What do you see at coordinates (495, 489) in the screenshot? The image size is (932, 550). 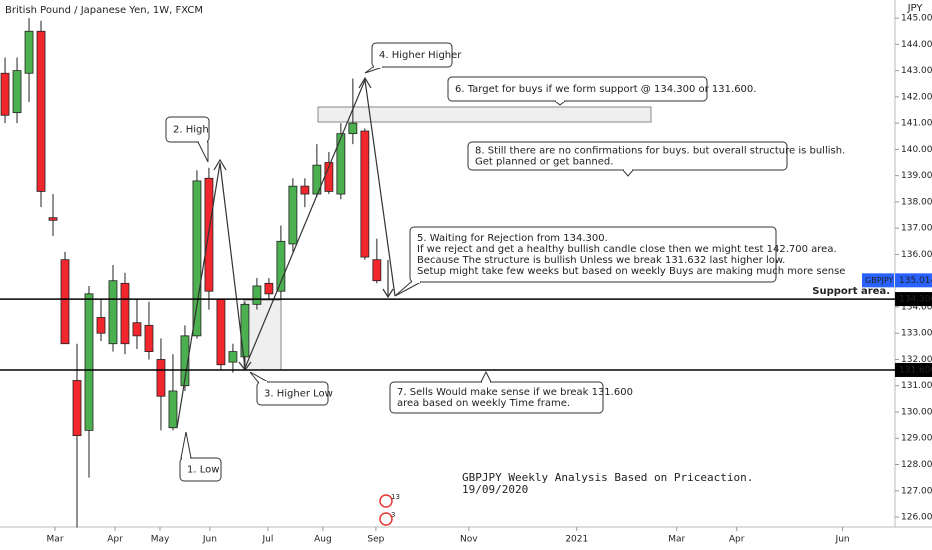 I see `caption: 19/09/2020` at bounding box center [495, 489].